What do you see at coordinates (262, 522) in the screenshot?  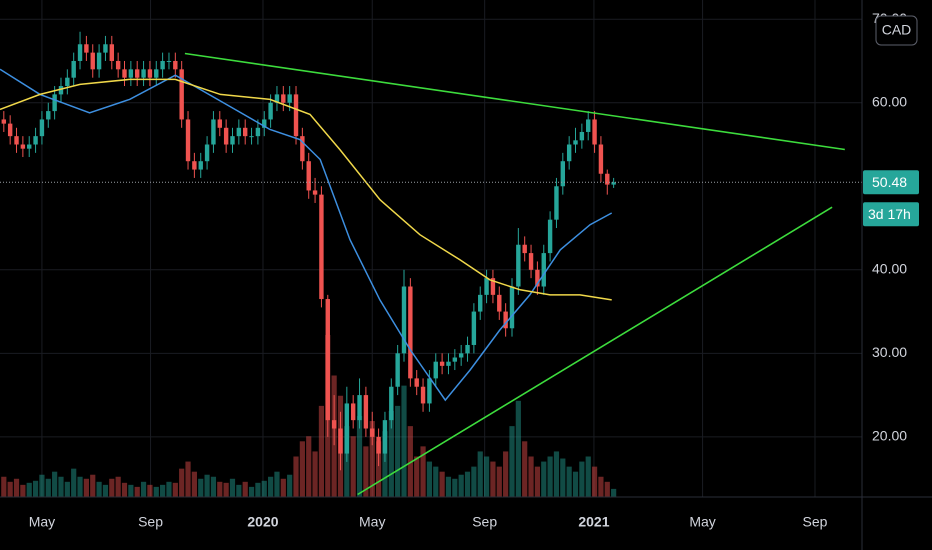 I see `x-tick-label: 2020` at bounding box center [262, 522].